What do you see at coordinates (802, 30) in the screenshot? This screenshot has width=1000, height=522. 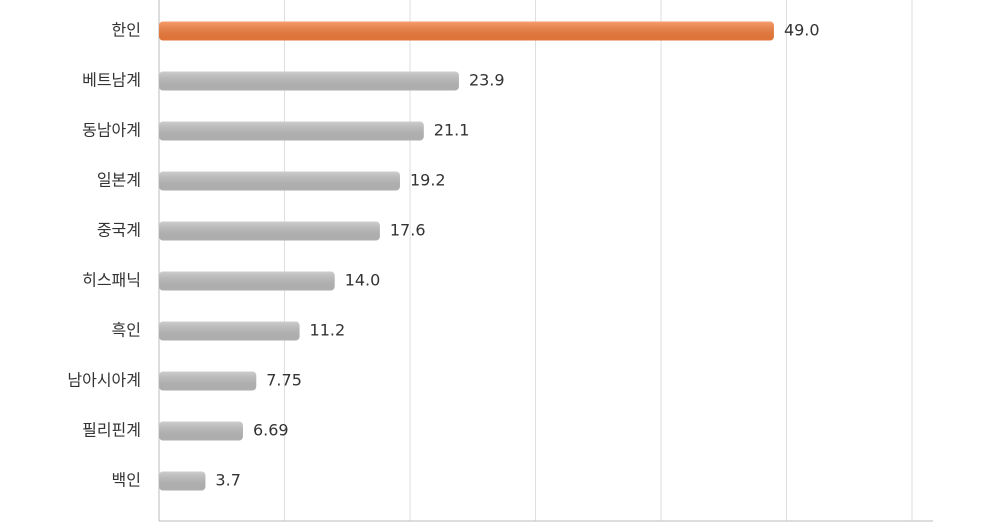 I see `value-label: 49.0` at bounding box center [802, 30].